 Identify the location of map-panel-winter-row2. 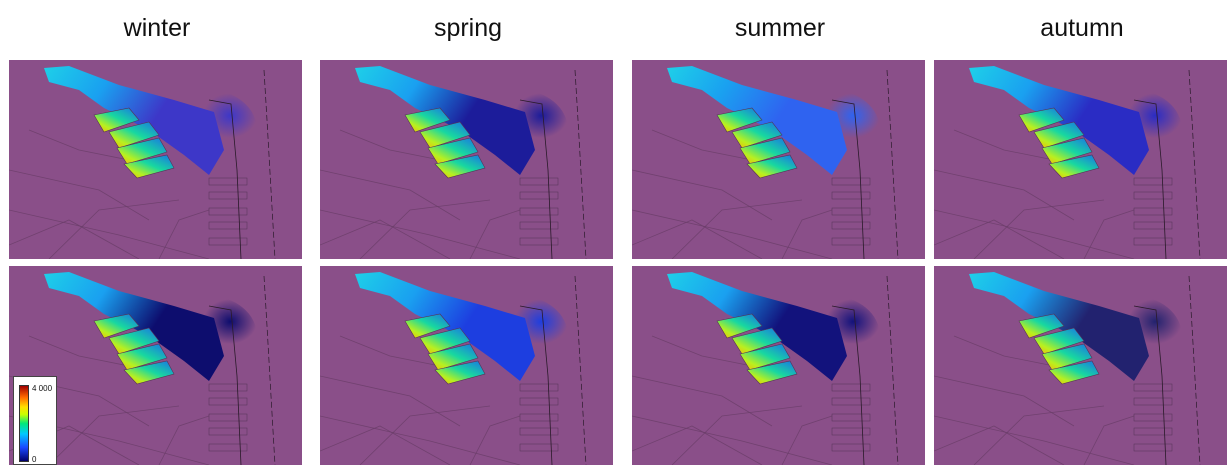
(155, 365).